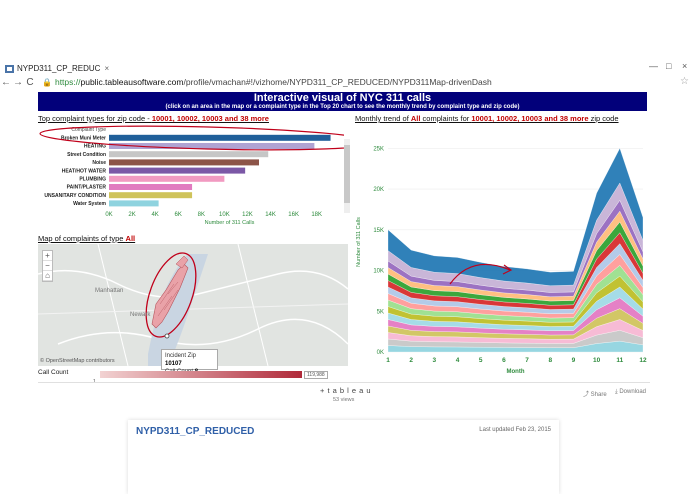  What do you see at coordinates (92, 180) in the screenshot?
I see `bar-category-label: PLUMBING` at bounding box center [92, 180].